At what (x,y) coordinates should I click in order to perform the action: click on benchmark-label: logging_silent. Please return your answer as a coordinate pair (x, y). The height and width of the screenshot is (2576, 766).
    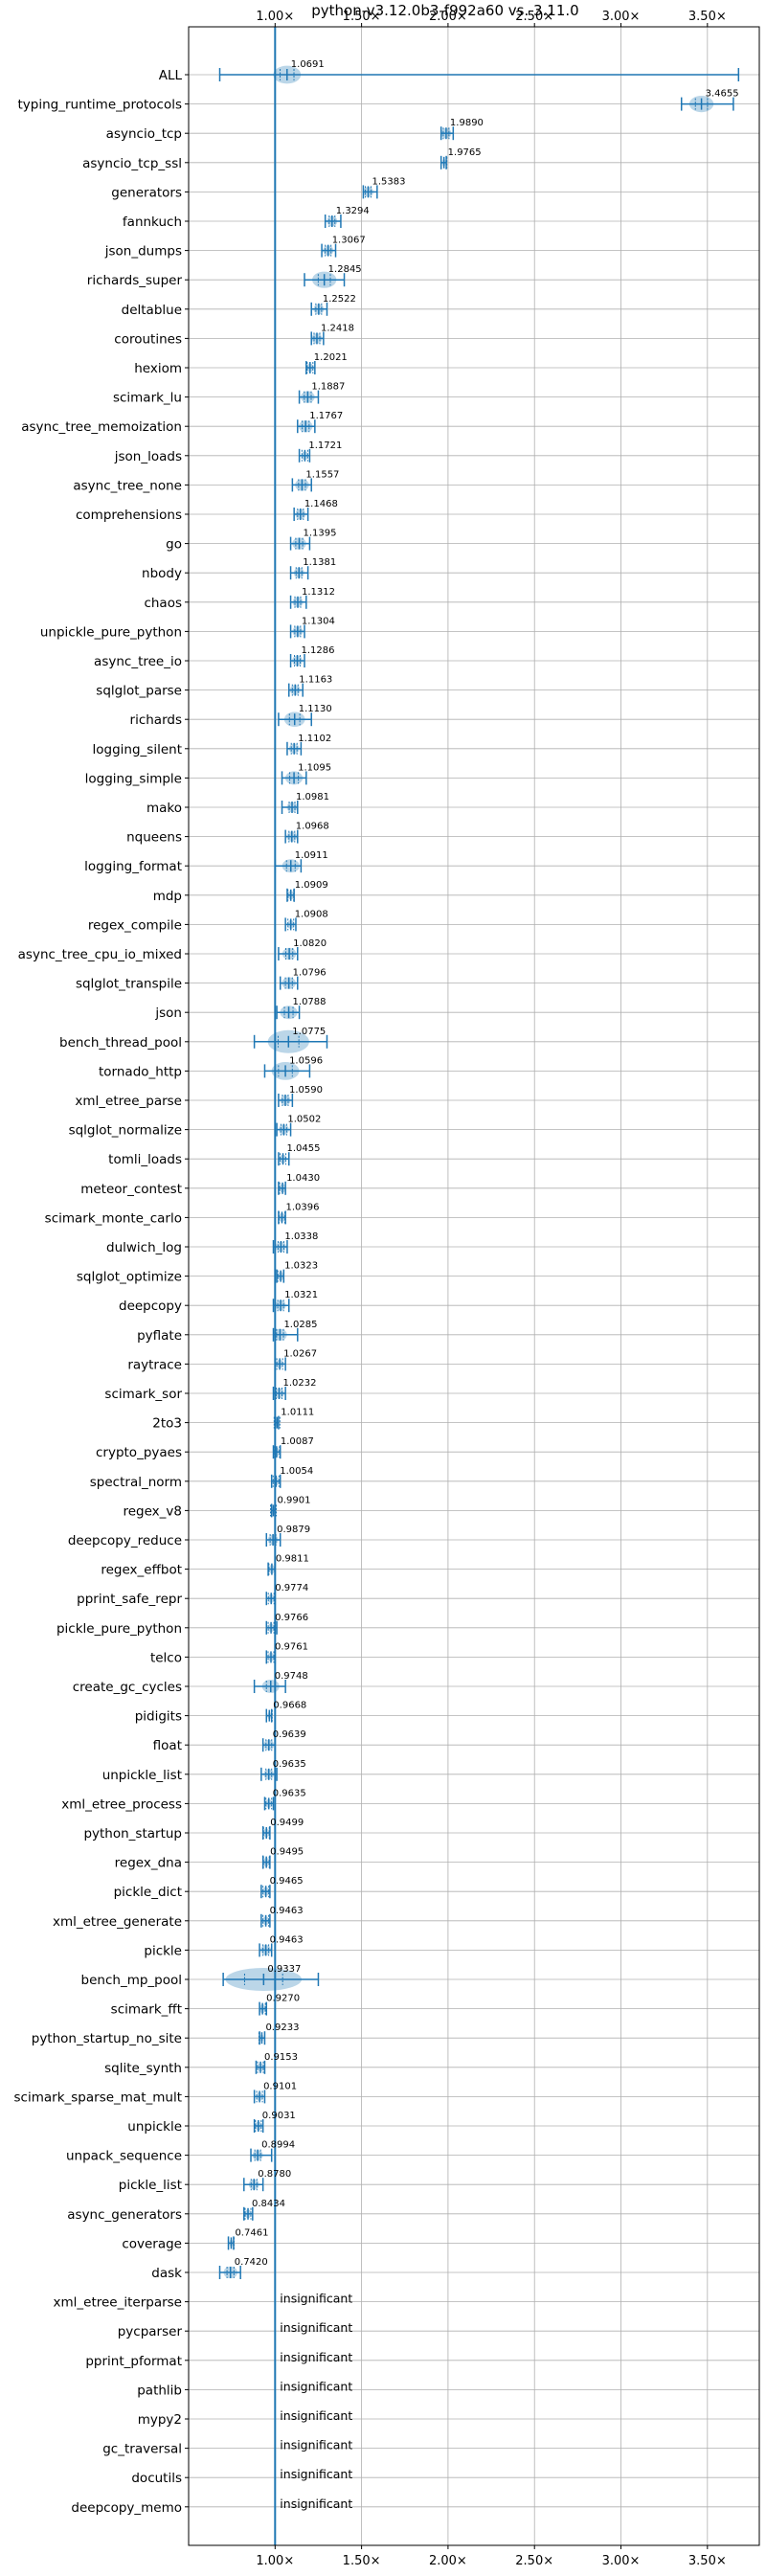
    Looking at the image, I should click on (137, 749).